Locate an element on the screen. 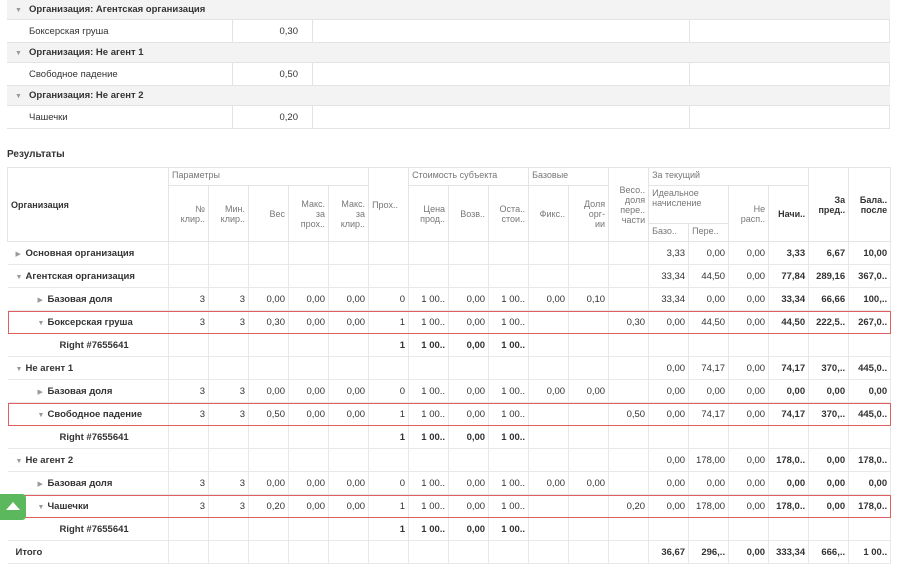 Image resolution: width=900 pixels, height=564 pixels. name-cell: ▼ Агентская организация is located at coordinates (88, 276).